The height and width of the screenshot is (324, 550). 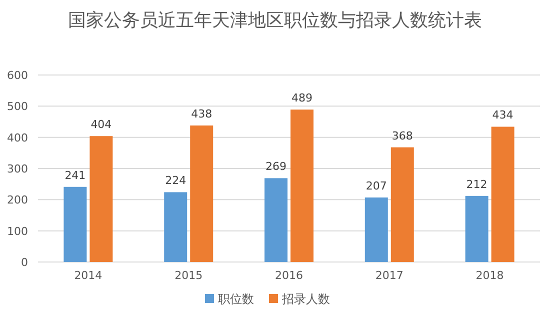 What do you see at coordinates (503, 115) in the screenshot?
I see `data-label: 434` at bounding box center [503, 115].